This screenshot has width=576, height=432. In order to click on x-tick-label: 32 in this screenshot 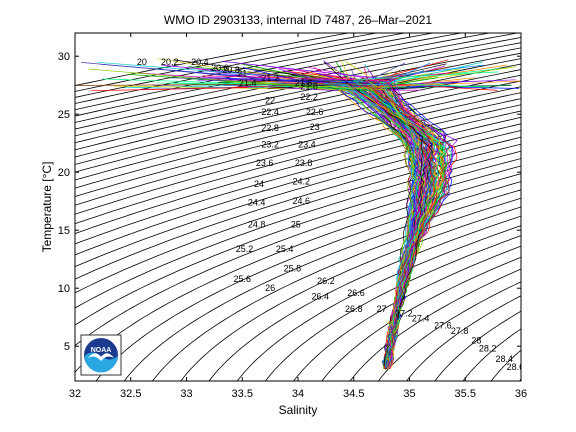, I will do `click(75, 394)`.